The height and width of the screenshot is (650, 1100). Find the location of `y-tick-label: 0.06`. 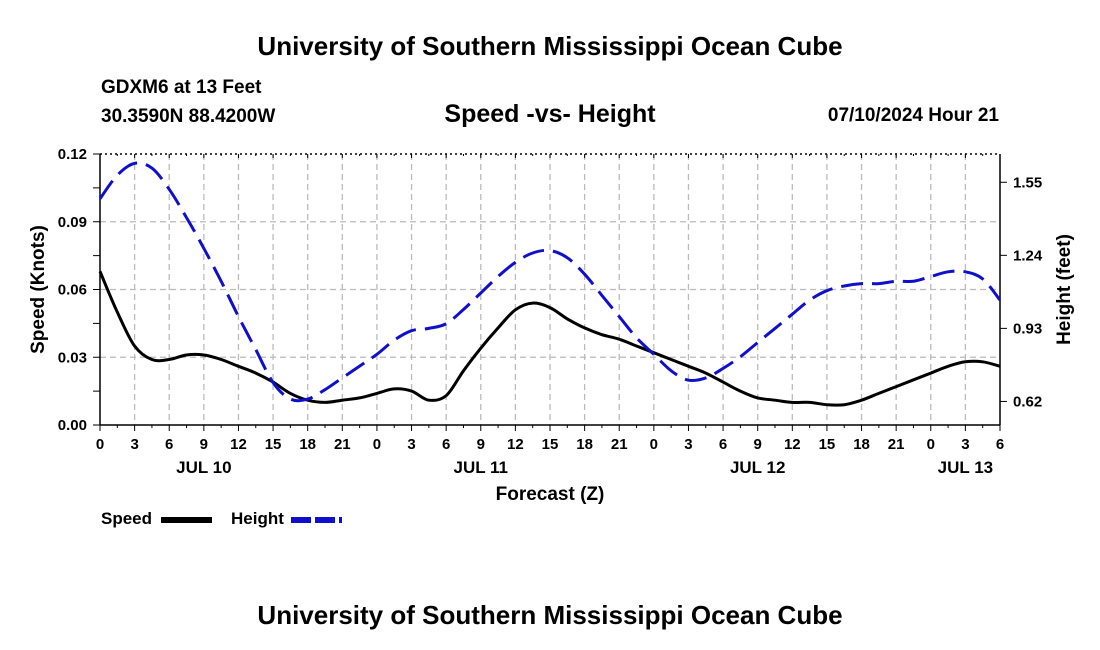

y-tick-label: 0.06 is located at coordinates (72, 290).